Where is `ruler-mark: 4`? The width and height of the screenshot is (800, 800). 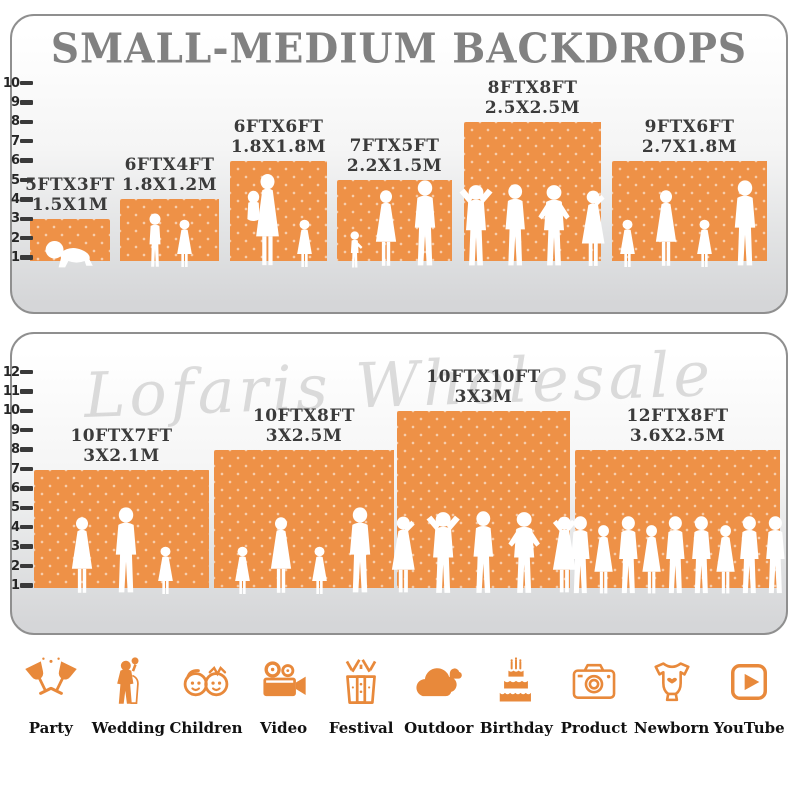
ruler-mark: 4 is located at coordinates (17, 199).